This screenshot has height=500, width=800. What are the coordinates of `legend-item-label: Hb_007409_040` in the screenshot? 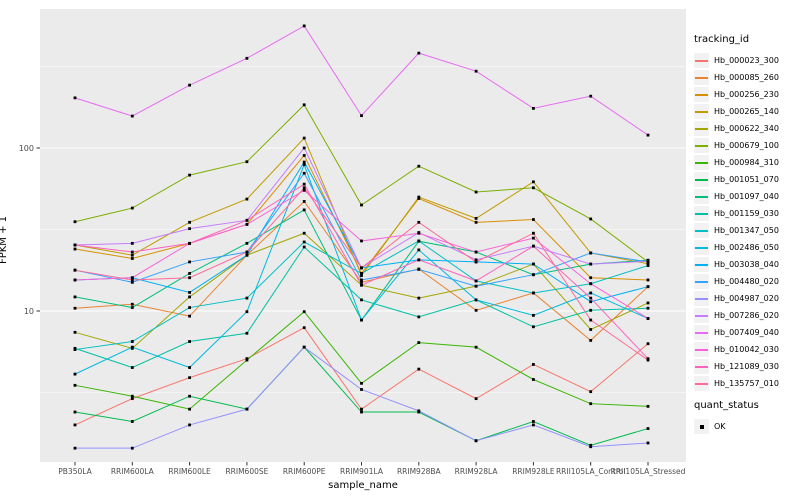 It's located at (746, 332).